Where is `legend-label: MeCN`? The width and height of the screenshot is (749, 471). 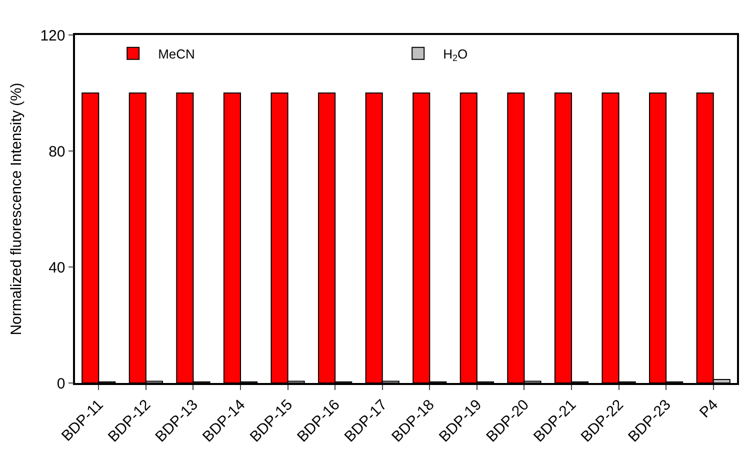
legend-label: MeCN is located at coordinates (176, 54).